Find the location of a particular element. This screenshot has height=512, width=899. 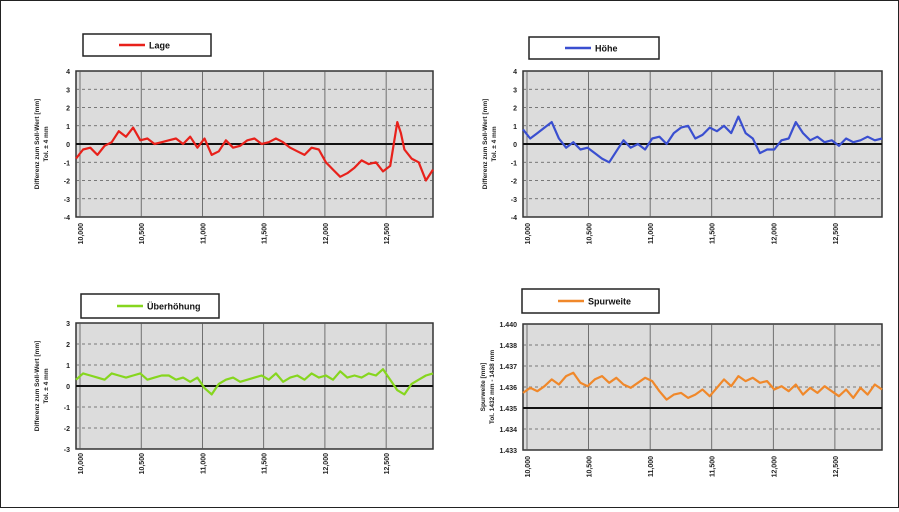

legend-label: Überhöhung is located at coordinates (174, 307).